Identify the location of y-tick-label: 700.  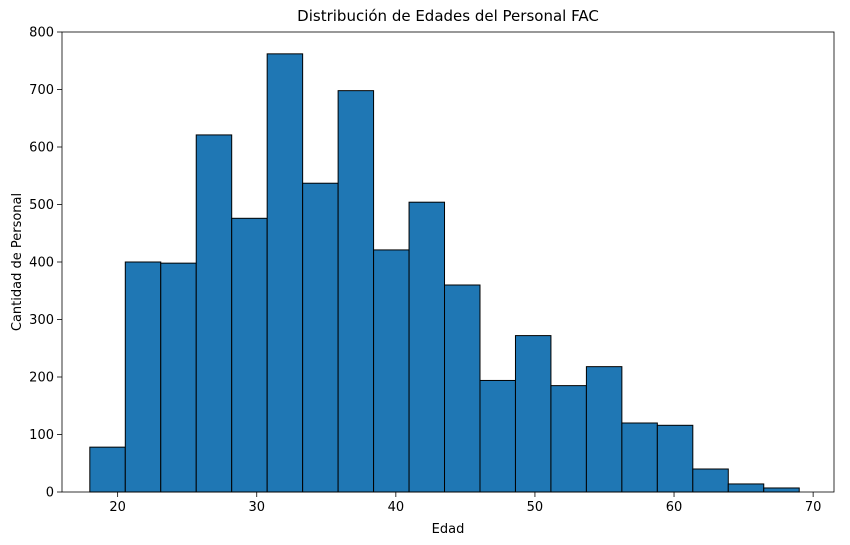
(41, 90).